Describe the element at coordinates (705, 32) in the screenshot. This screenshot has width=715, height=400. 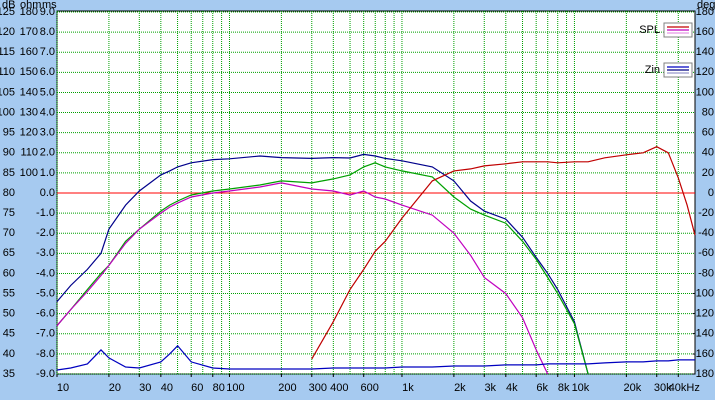
I see `y2-tick-label: 160` at that location.